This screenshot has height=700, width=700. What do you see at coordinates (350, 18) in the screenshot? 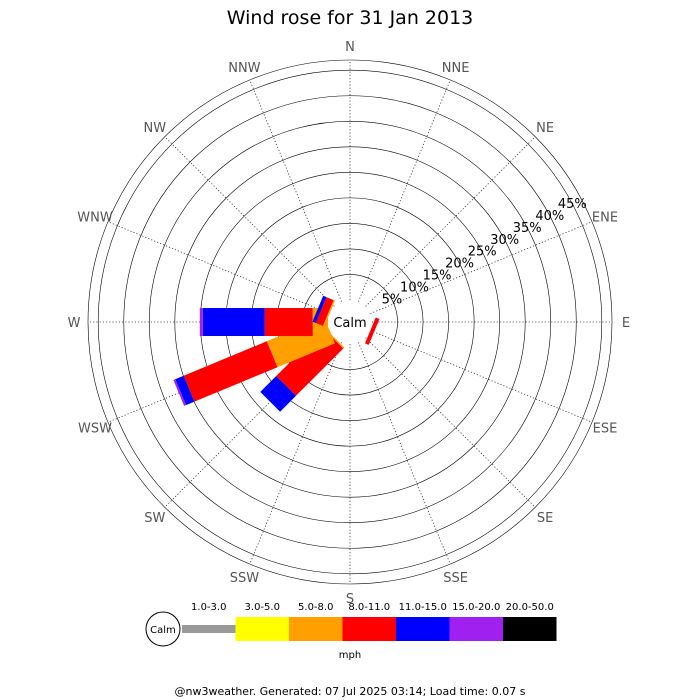
I see `chart-title: Wind rose for 31 Jan 2013` at bounding box center [350, 18].